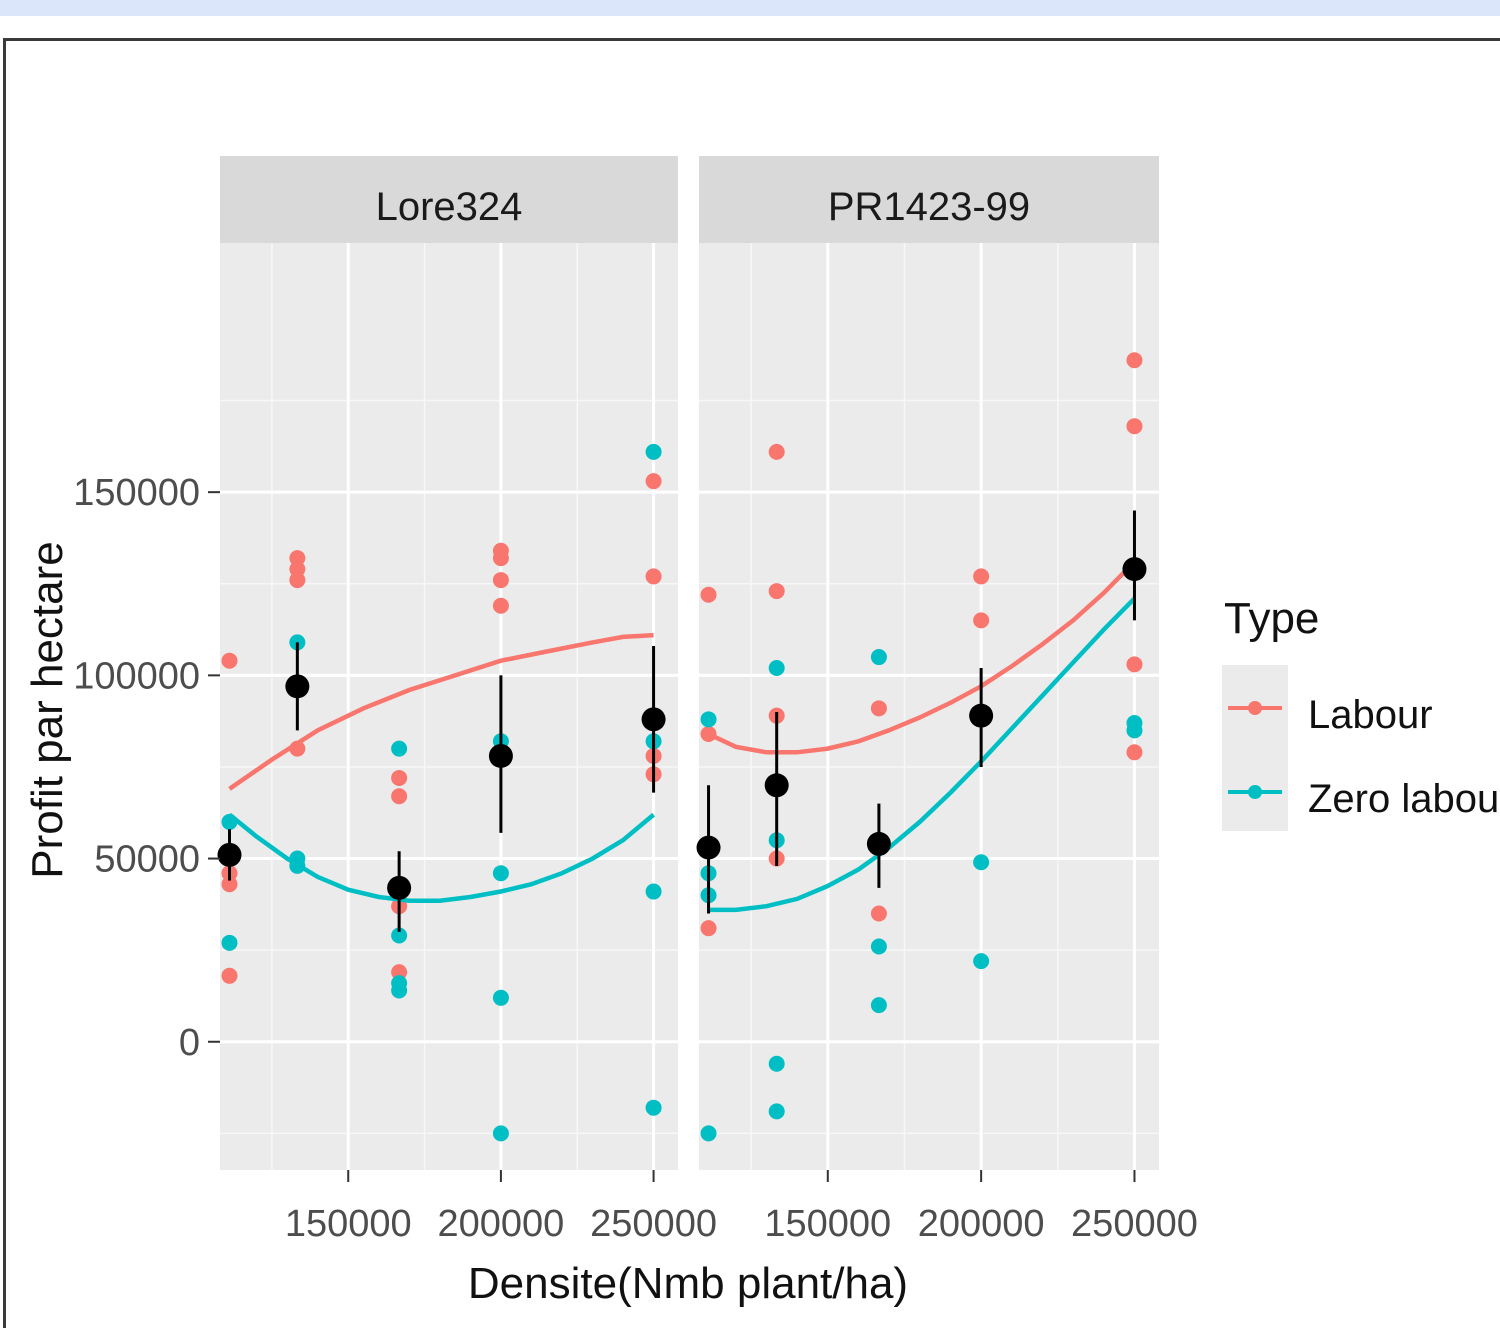  I want to click on y-tick-label: 50000, so click(147, 860).